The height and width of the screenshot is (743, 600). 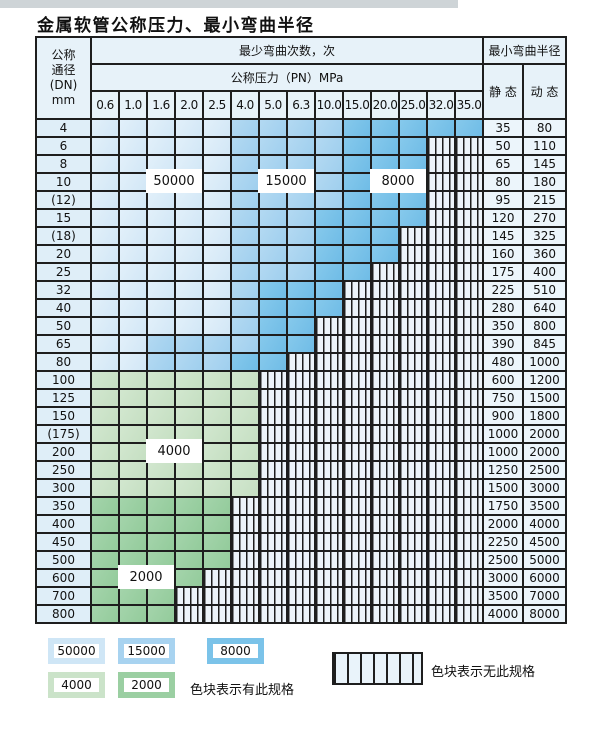 I want to click on pressure-column-header: 1.6, so click(x=161, y=105).